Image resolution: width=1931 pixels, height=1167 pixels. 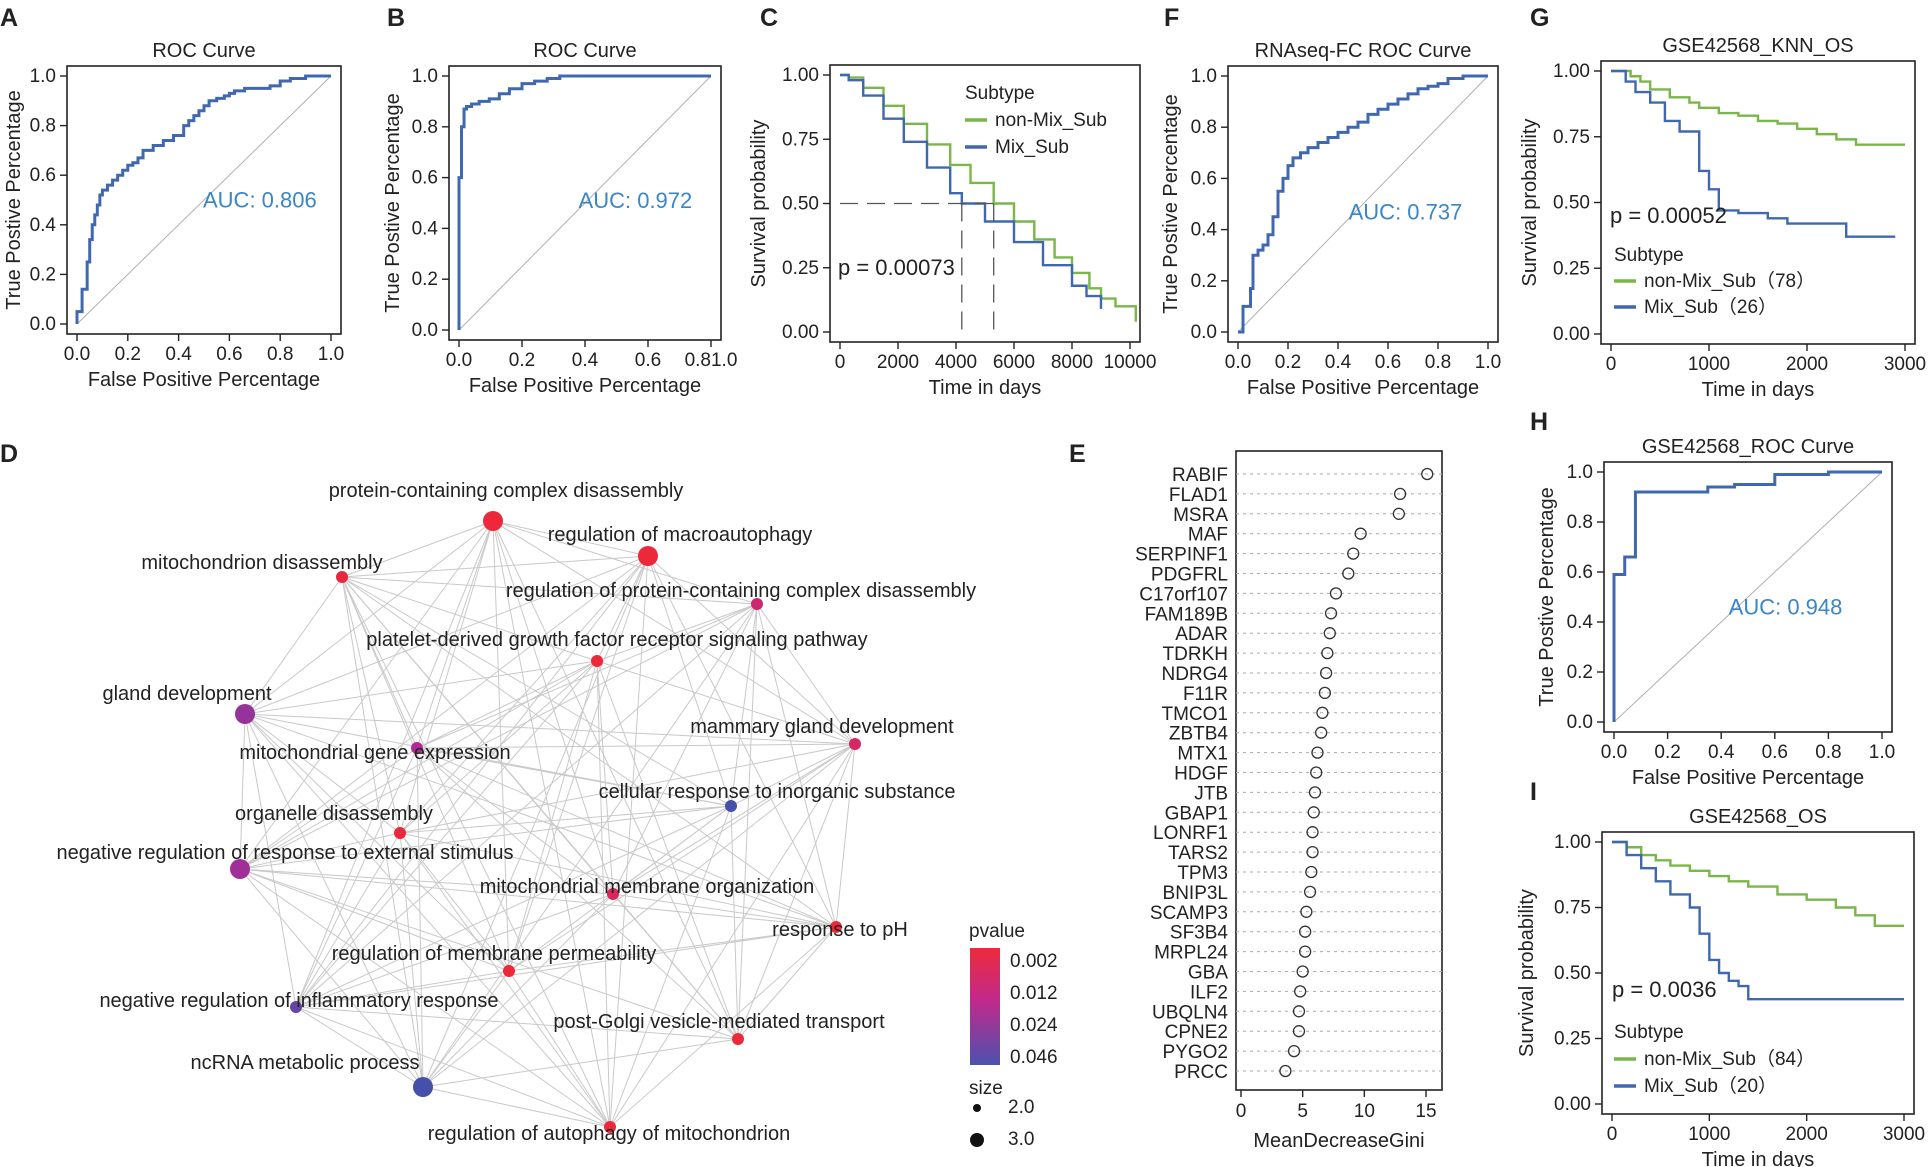 What do you see at coordinates (1200, 475) in the screenshot?
I see `gene-label: RABIF` at bounding box center [1200, 475].